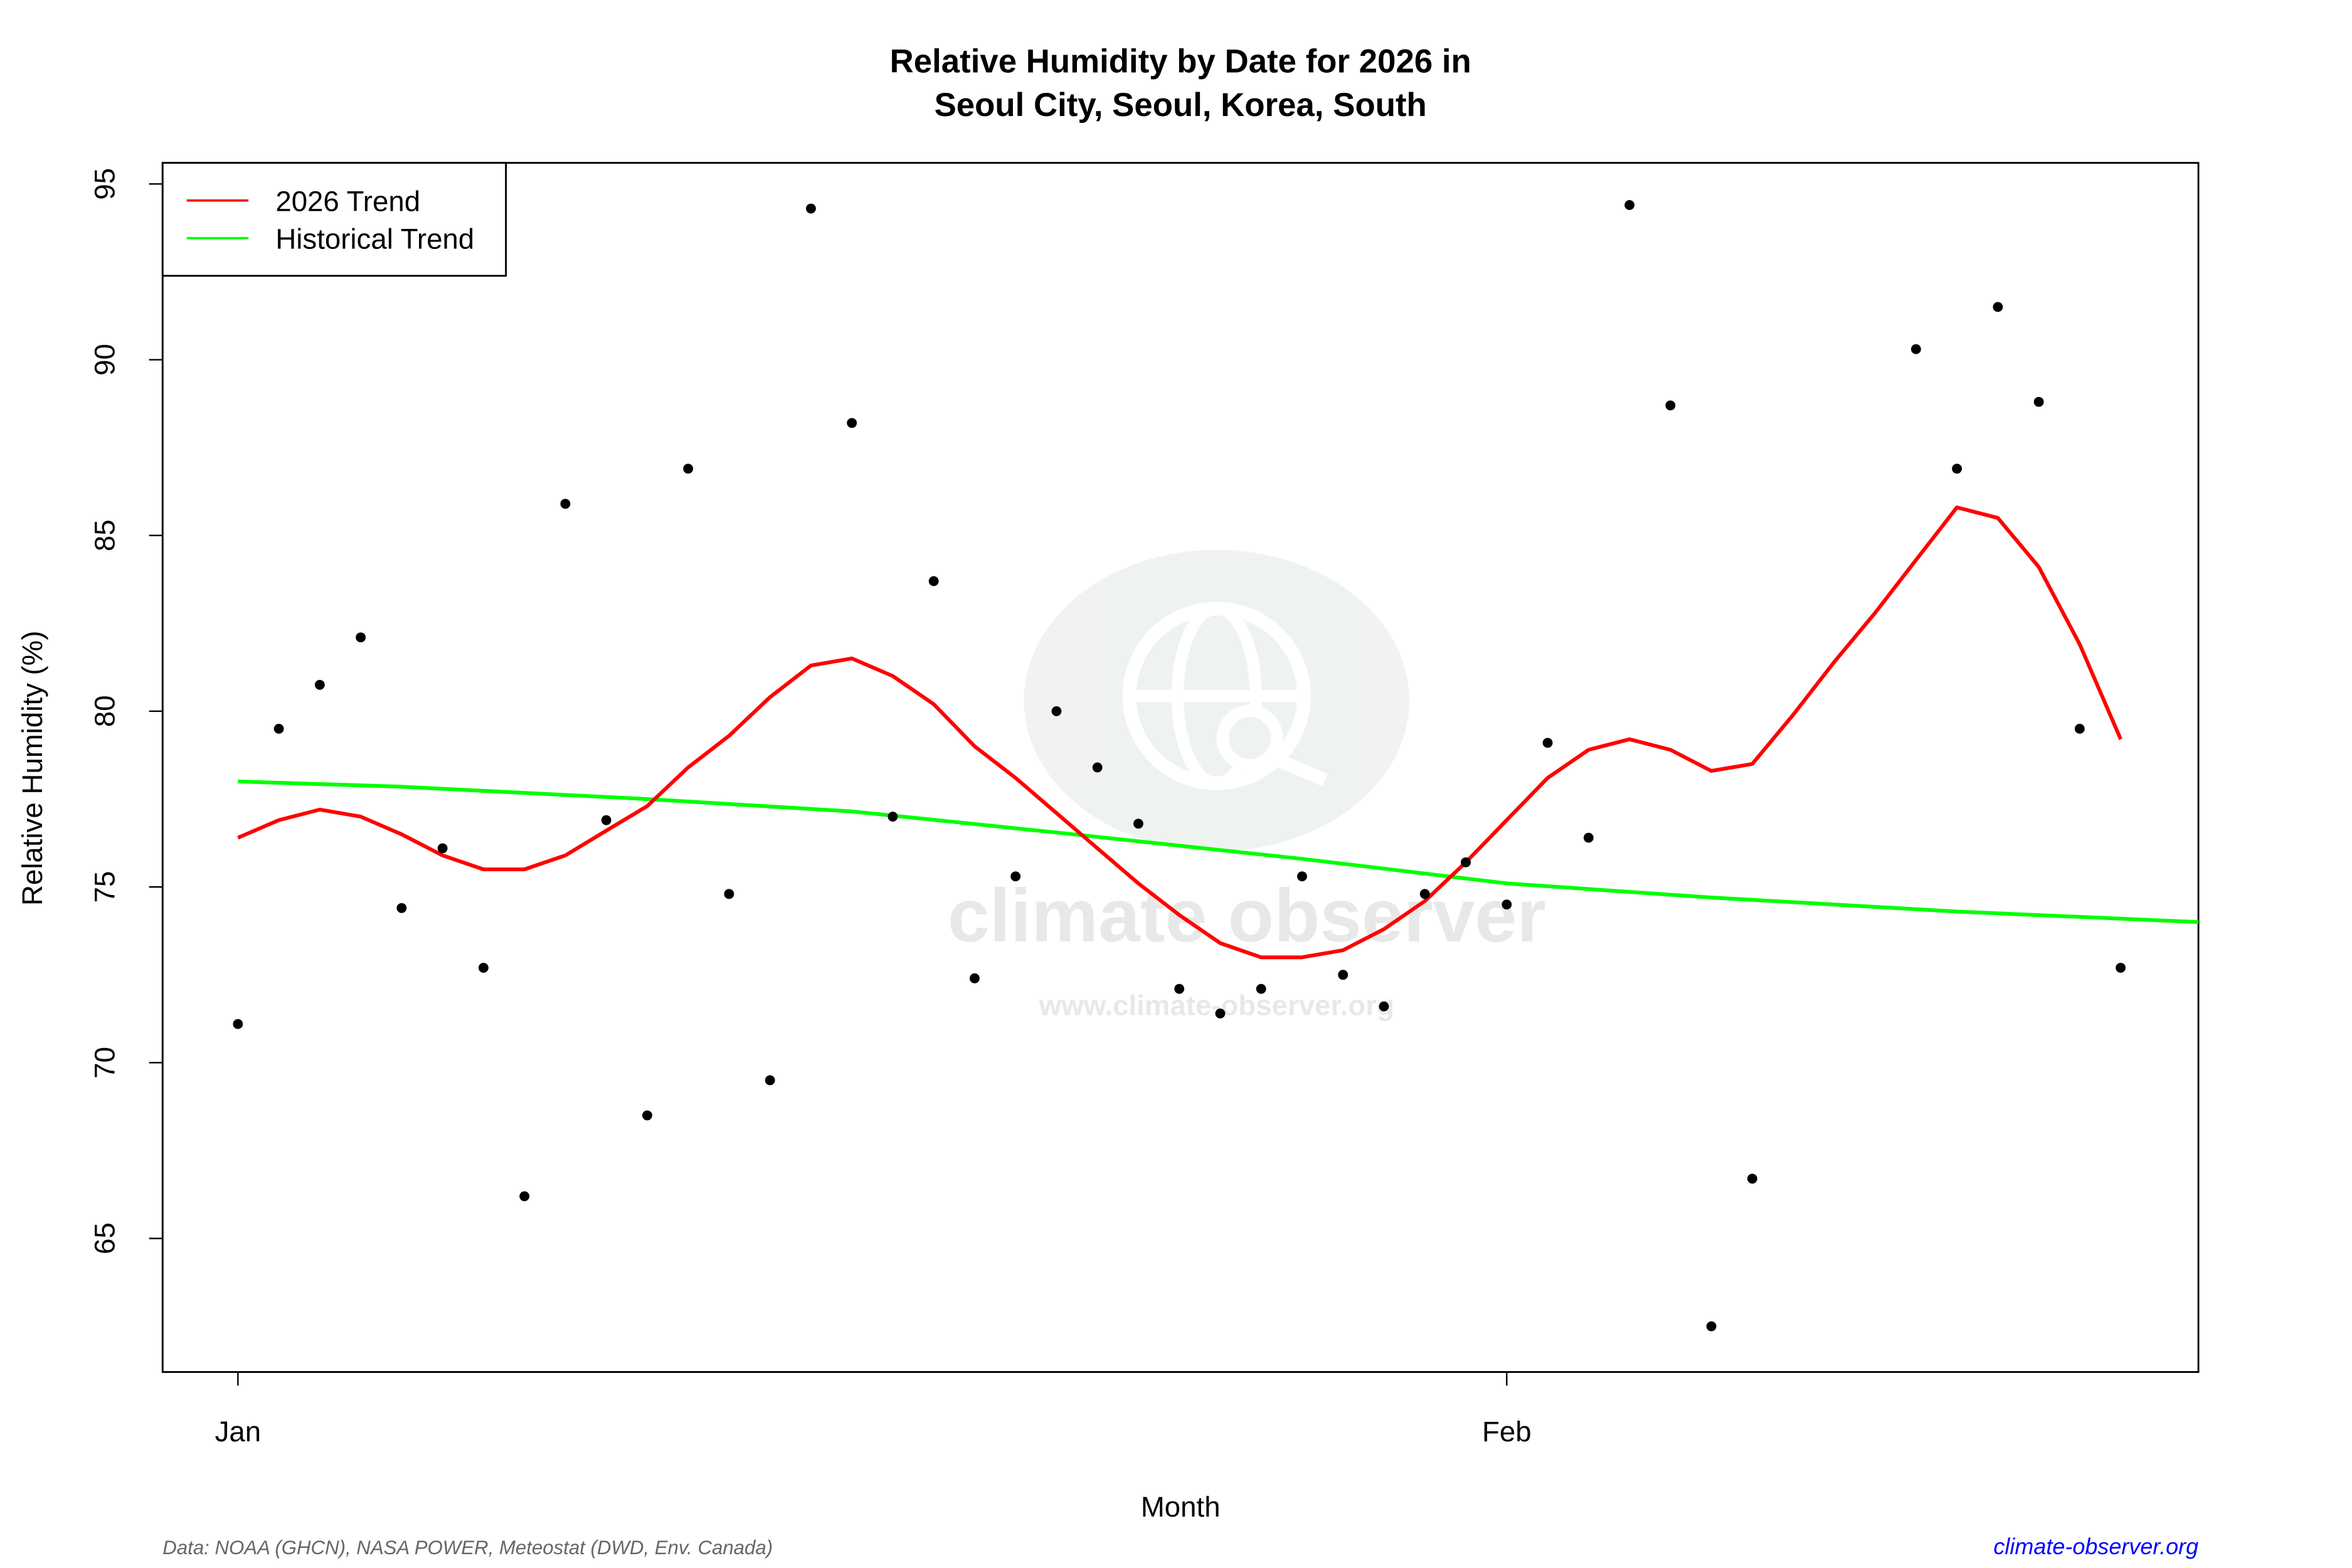 The height and width of the screenshot is (1568, 2352). I want to click on footer-site-link: climate-observer.org, so click(2095, 1546).